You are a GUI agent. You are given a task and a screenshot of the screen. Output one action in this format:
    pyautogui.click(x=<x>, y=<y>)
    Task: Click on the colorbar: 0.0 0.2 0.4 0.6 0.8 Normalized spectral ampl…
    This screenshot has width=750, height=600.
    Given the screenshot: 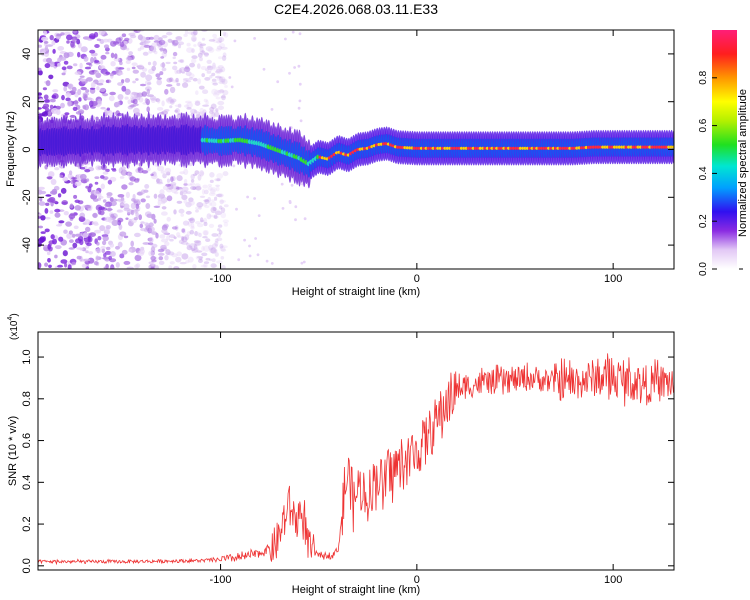 What is the action you would take?
    pyautogui.click(x=723, y=153)
    